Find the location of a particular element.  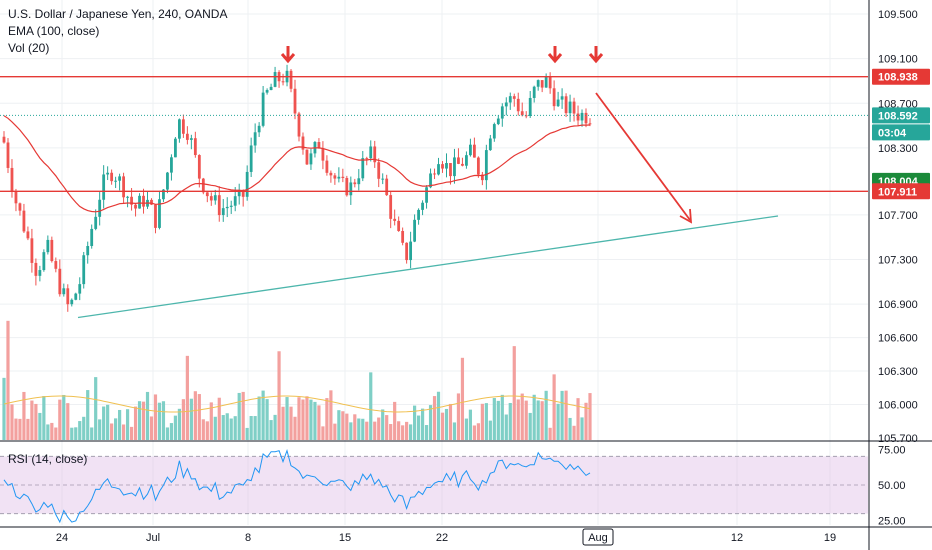

trendline is located at coordinates (428, 267).